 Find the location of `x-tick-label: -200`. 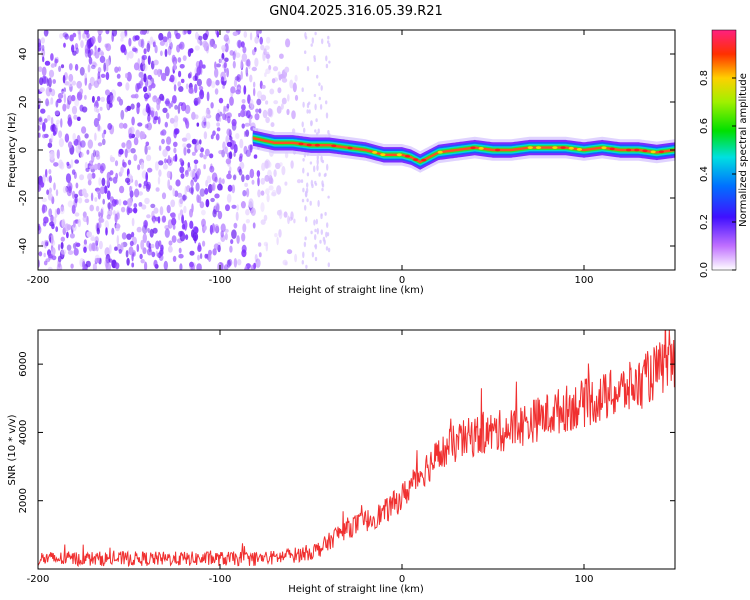

x-tick-label: -200 is located at coordinates (38, 579).